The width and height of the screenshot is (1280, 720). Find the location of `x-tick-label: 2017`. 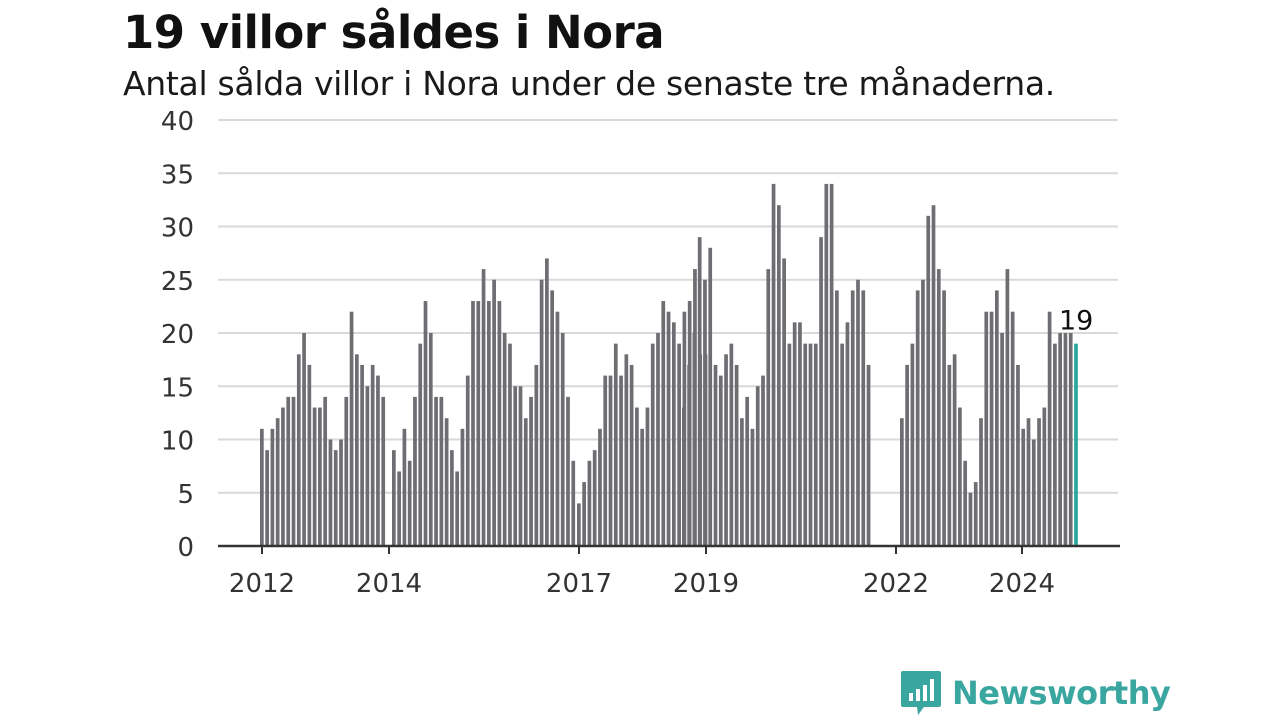

x-tick-label: 2017 is located at coordinates (579, 584).